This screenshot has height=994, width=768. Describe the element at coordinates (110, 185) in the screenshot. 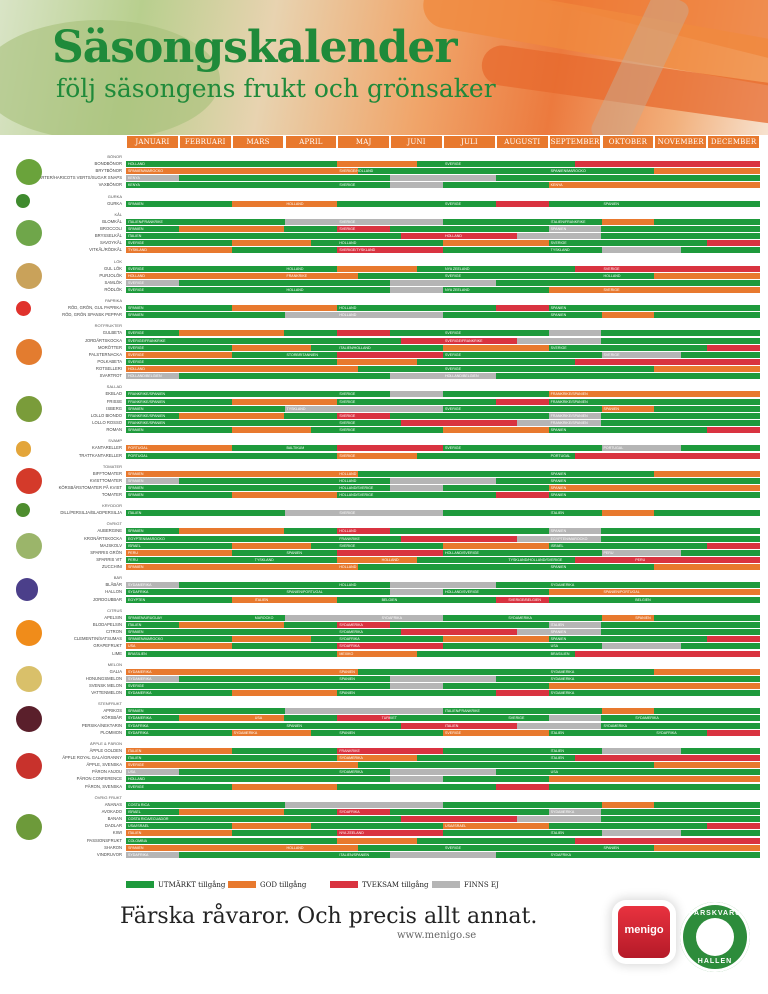

I see `produce-label: VAXBÖNOR` at that location.